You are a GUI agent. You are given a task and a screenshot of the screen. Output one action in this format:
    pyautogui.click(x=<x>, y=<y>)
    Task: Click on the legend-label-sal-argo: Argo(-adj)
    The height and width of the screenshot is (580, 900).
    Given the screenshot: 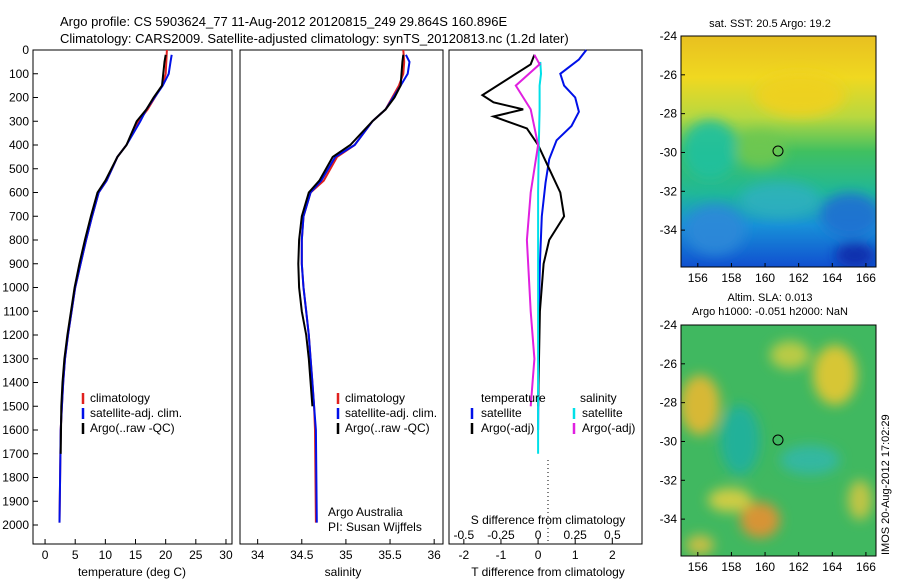 What is the action you would take?
    pyautogui.click(x=608, y=428)
    